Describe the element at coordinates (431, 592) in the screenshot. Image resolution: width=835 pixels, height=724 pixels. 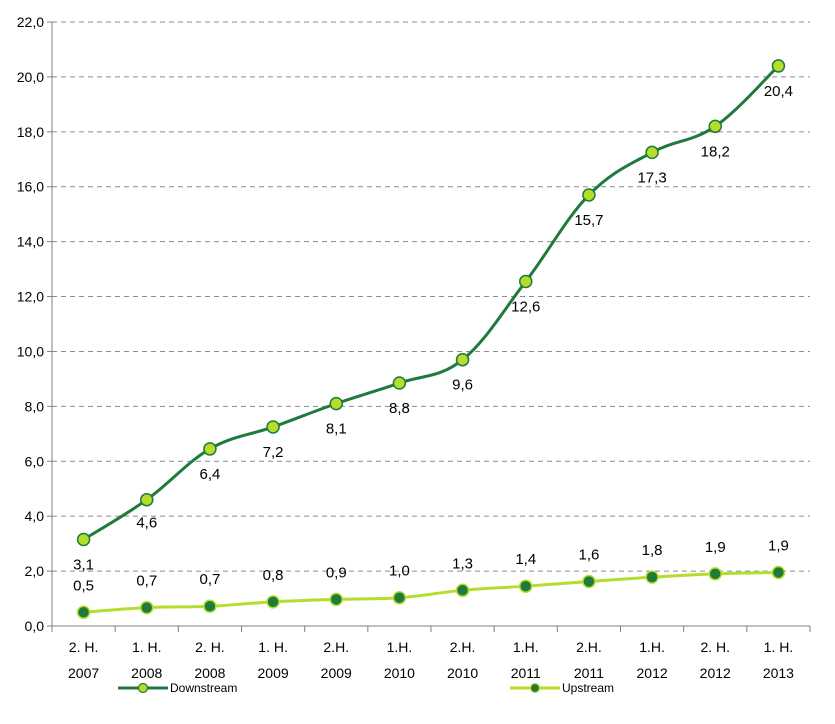
I see `series-line-upstream` at that location.